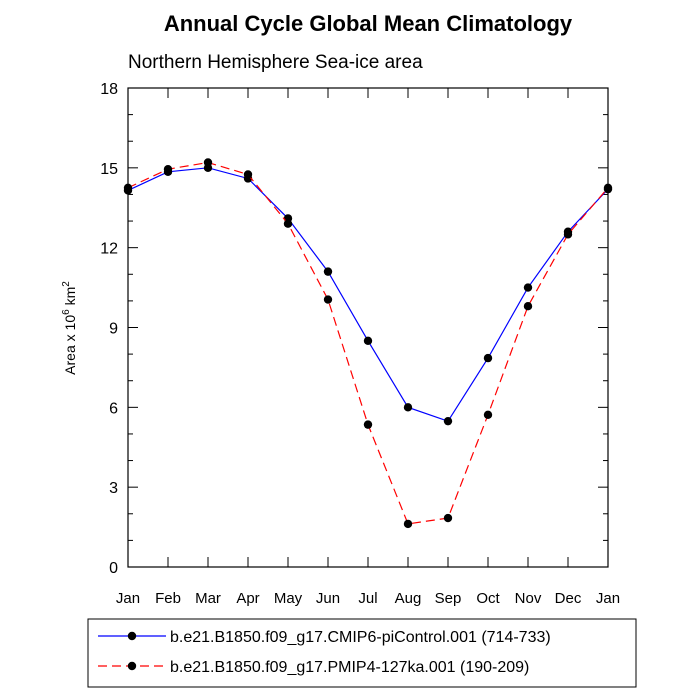 Image resolution: width=700 pixels, height=700 pixels. I want to click on y-axis-label-unit-exponent: 2, so click(66, 284).